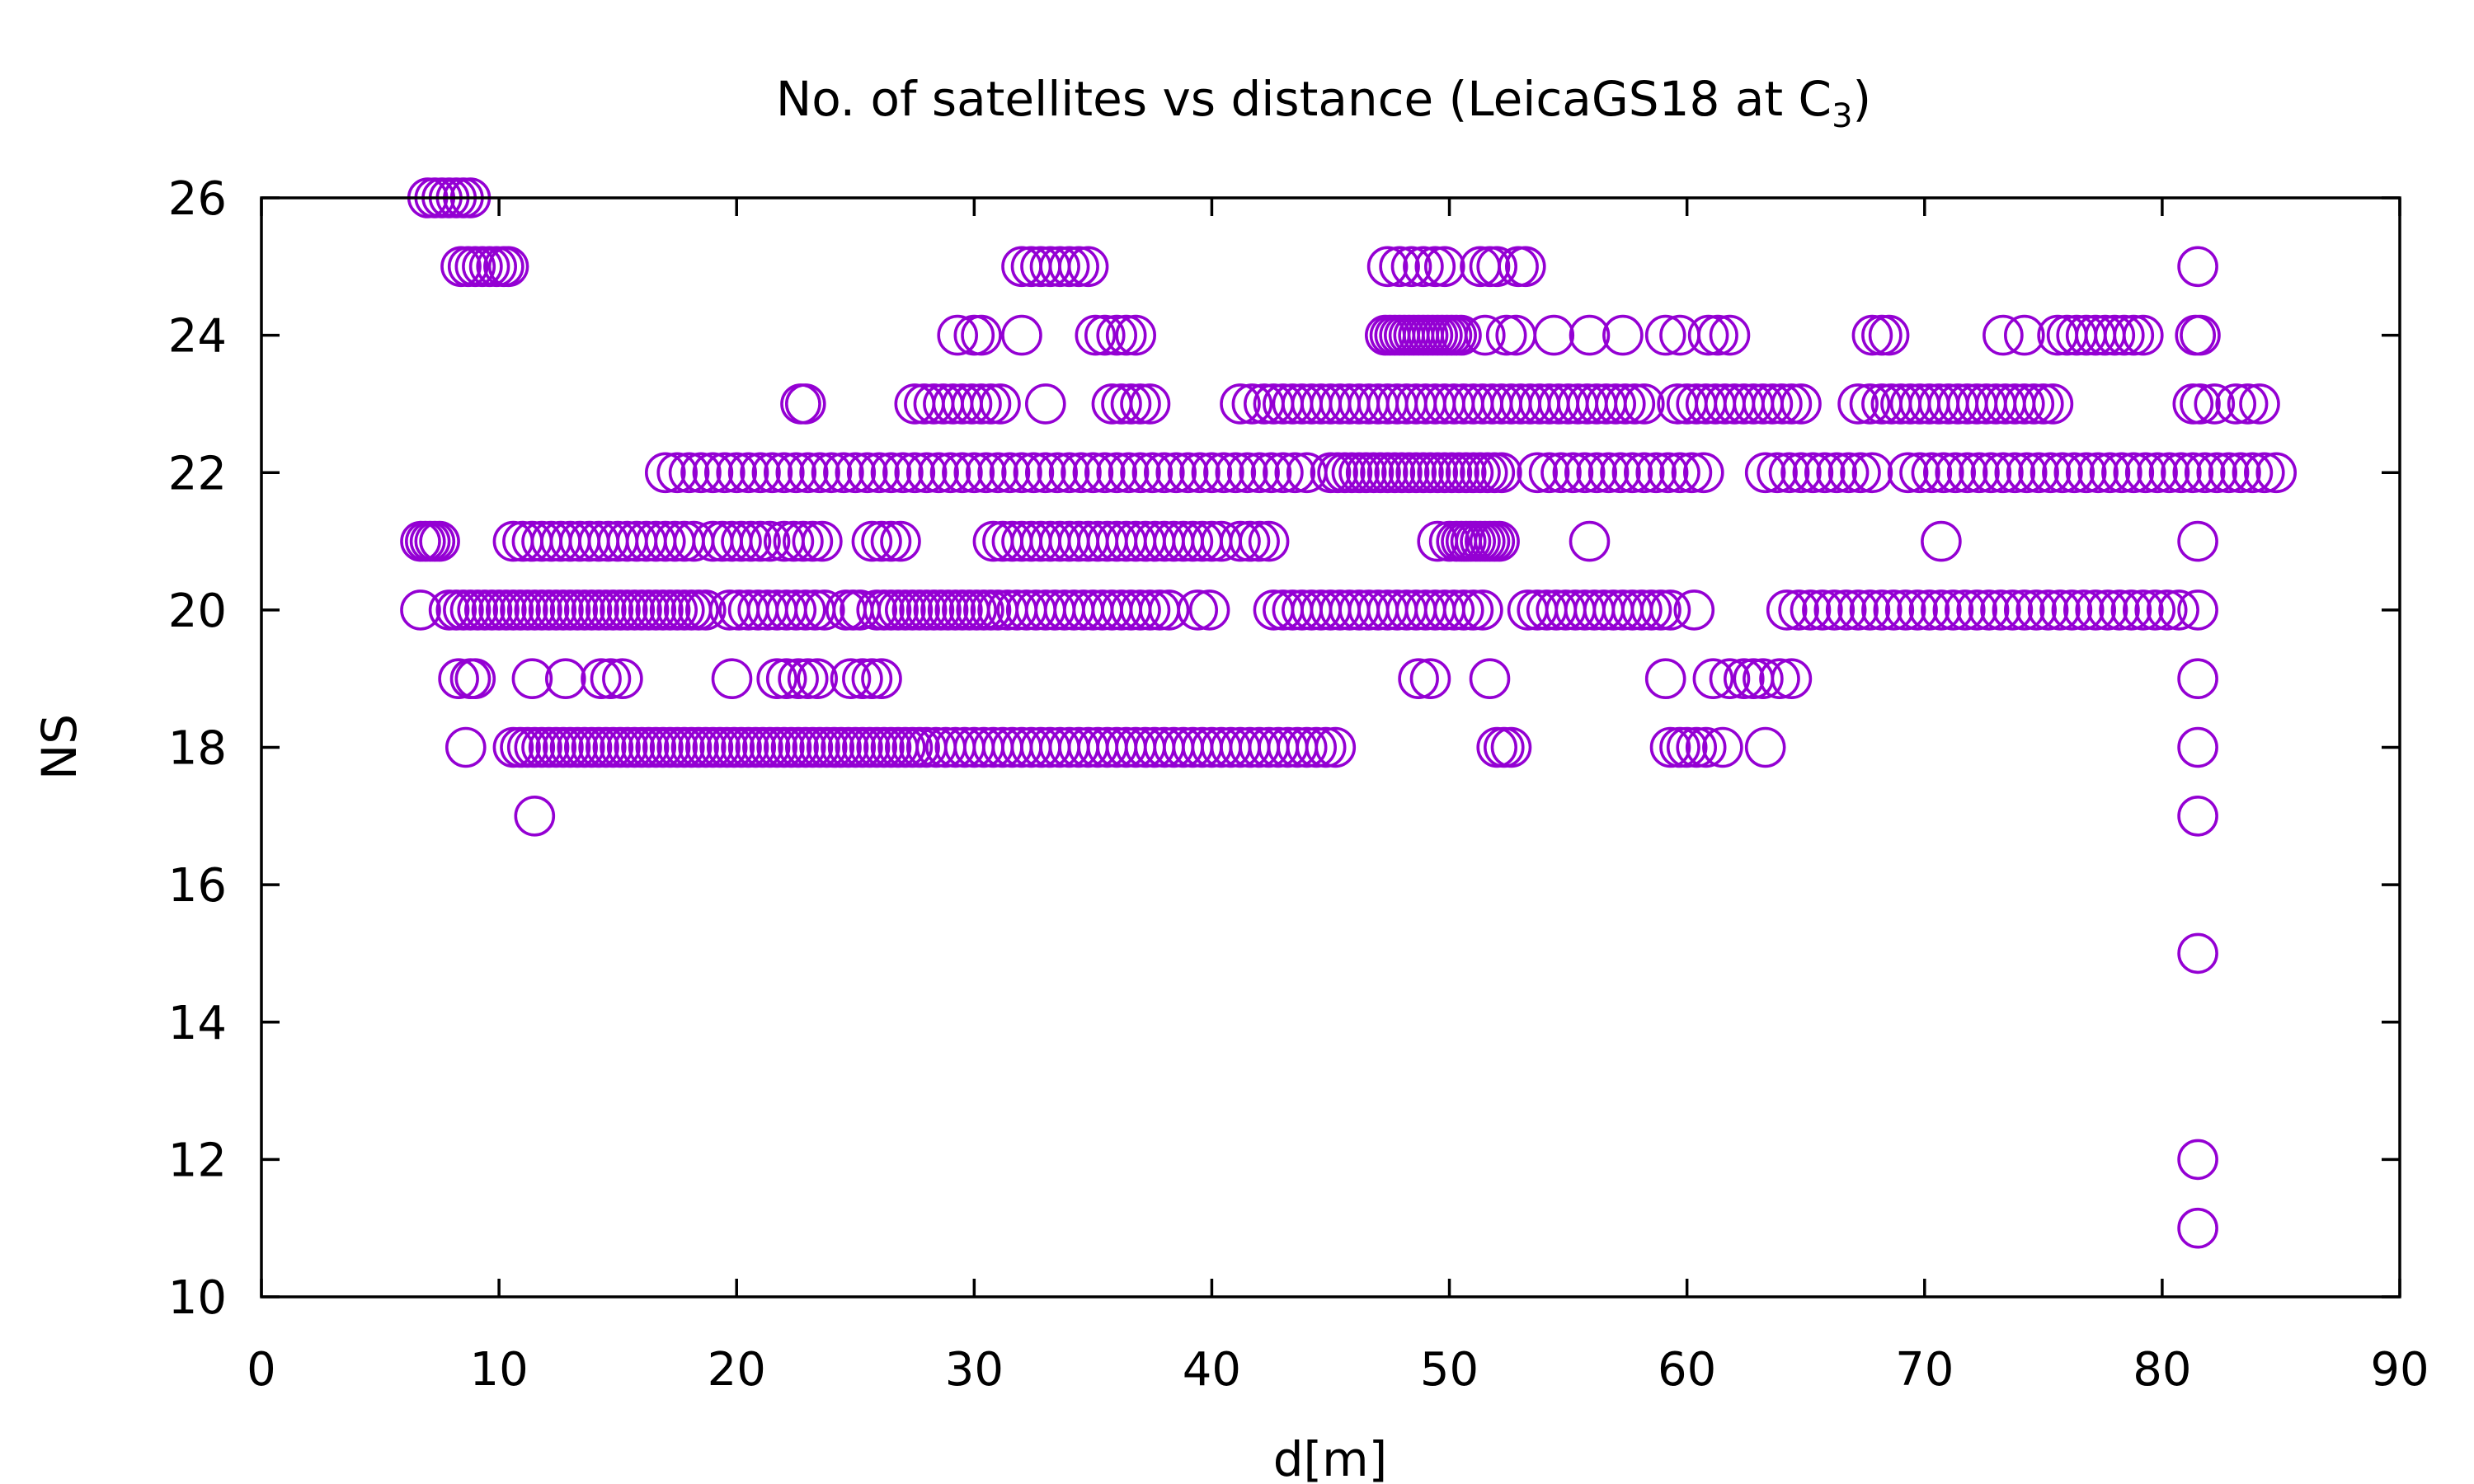  I want to click on x-tick-label: 10, so click(498, 1370).